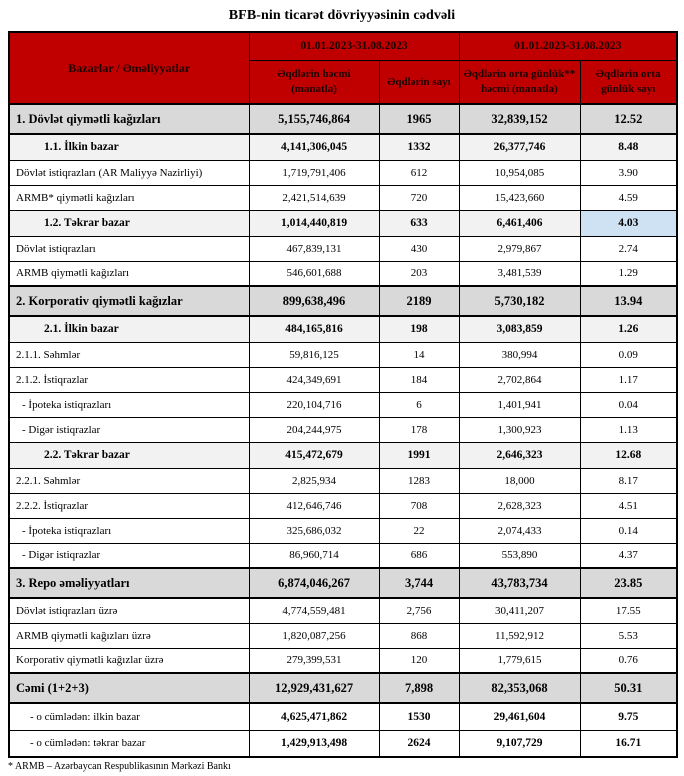 Image resolution: width=684 pixels, height=776 pixels. Describe the element at coordinates (628, 119) in the screenshot. I see `value-cell: 12.52` at that location.